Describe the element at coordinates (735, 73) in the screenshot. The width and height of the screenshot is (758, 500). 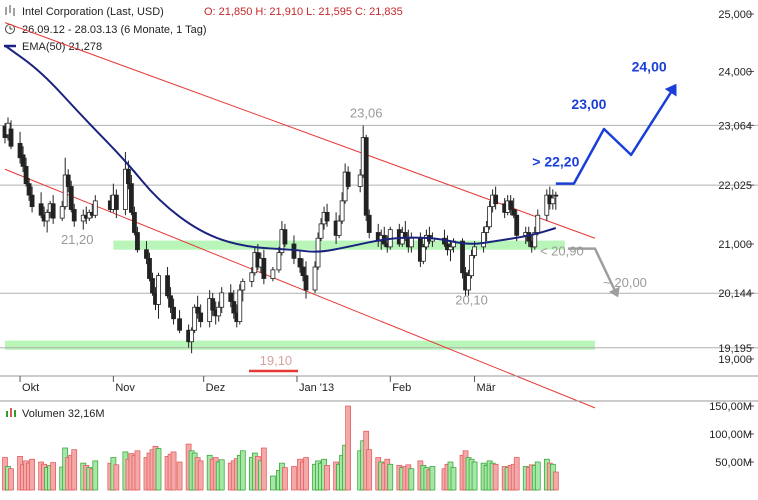
I see `price-tick-label-1: 24,000` at that location.